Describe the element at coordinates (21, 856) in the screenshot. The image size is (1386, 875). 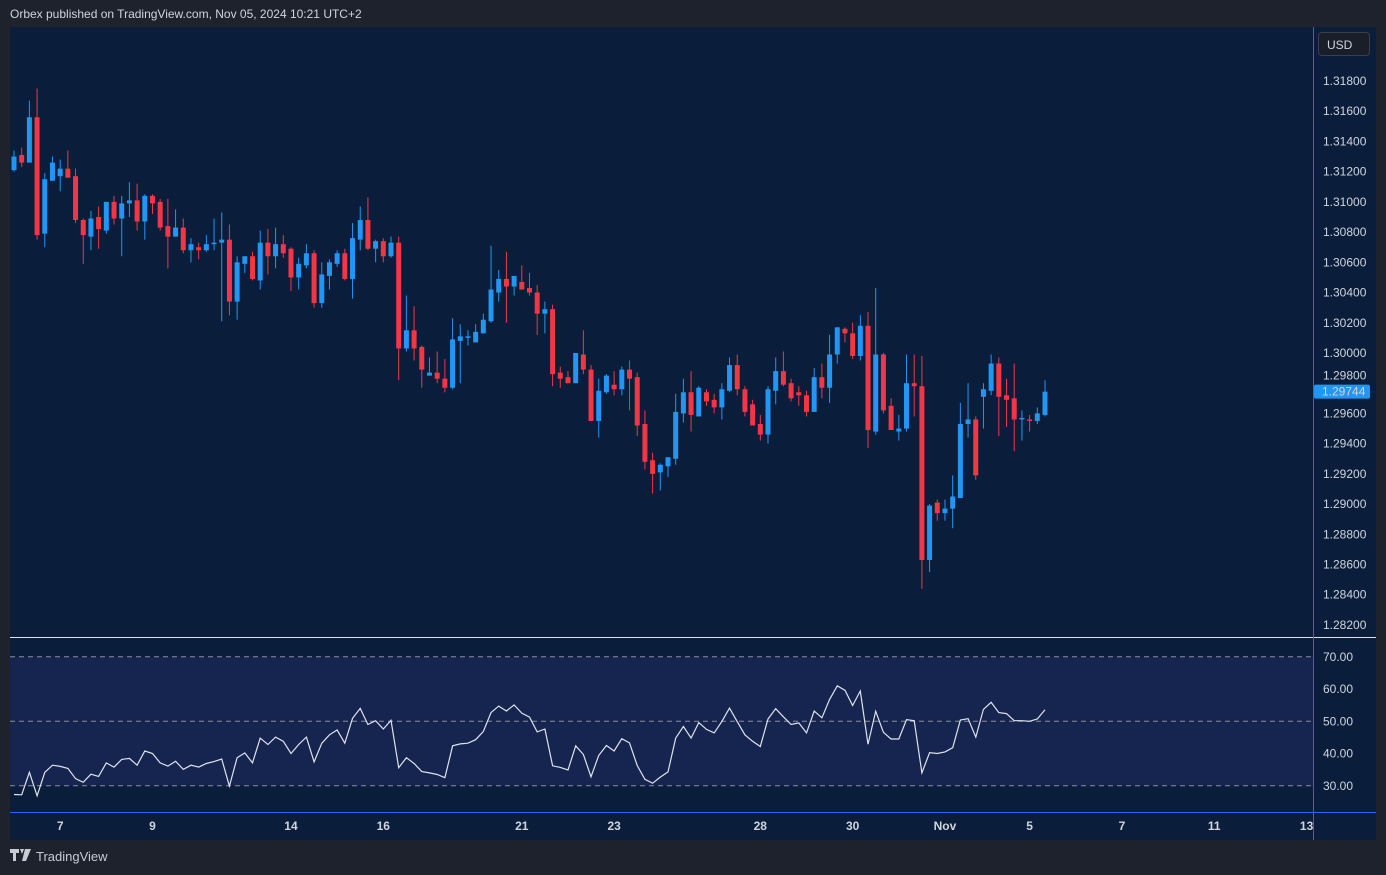
I see `tradingview-logo-icon` at that location.